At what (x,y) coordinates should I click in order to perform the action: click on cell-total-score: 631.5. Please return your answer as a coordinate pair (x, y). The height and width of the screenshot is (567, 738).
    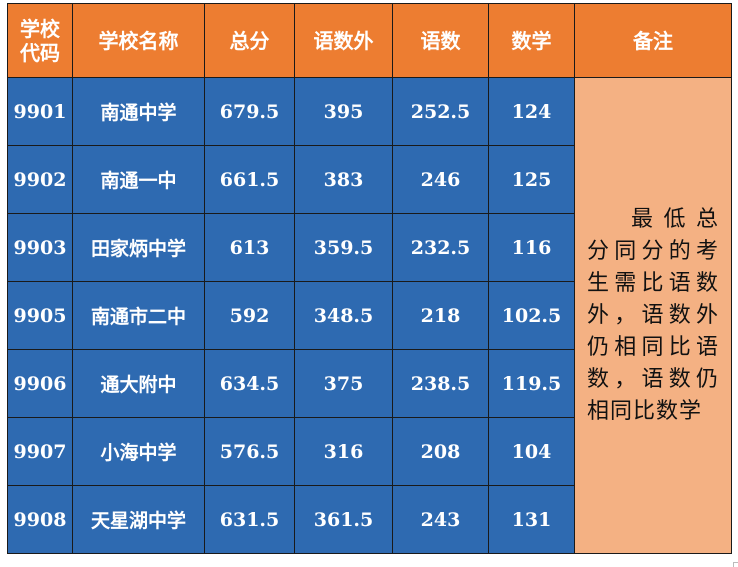
    Looking at the image, I should click on (249, 519).